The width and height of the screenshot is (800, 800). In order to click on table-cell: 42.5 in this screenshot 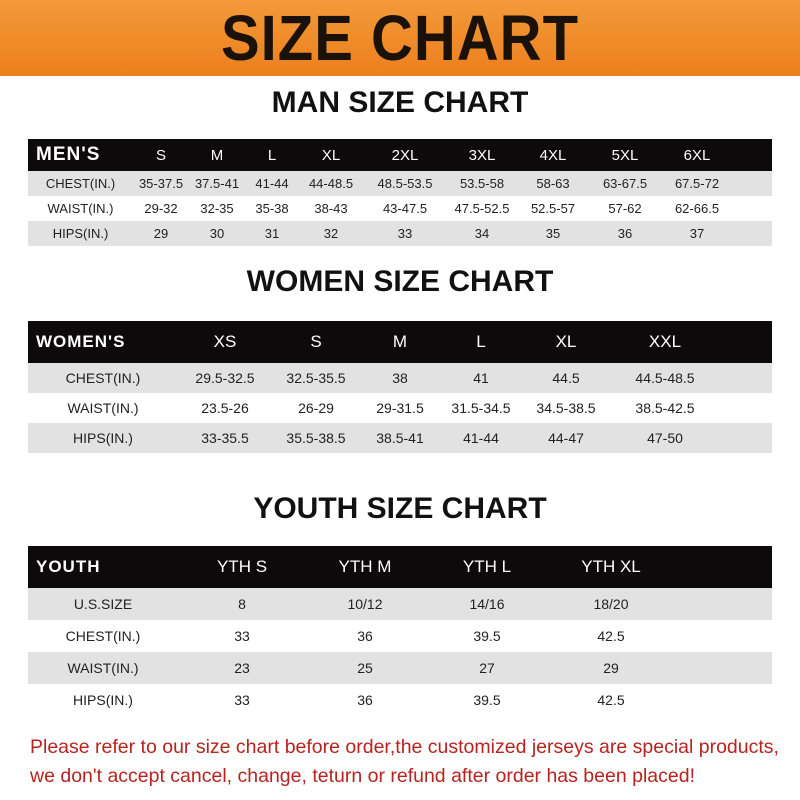, I will do `click(611, 636)`.